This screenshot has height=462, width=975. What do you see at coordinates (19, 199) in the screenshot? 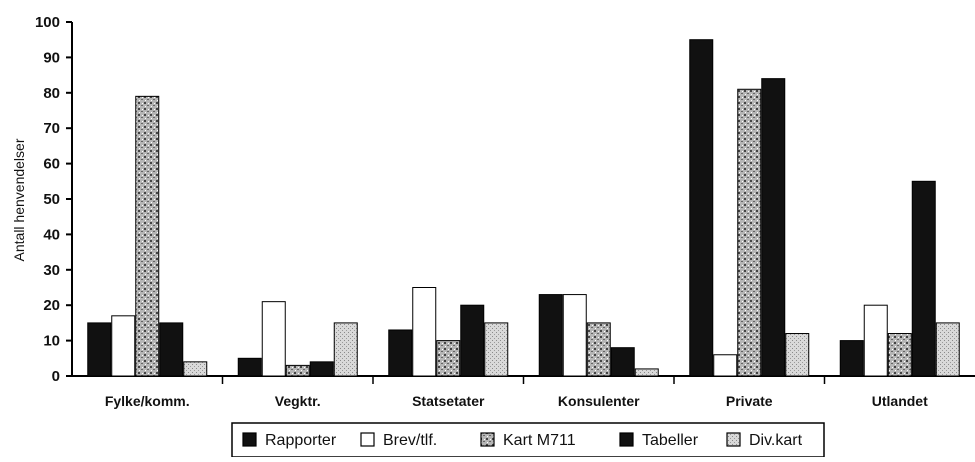
I see `y-axis-label: Antall henvendelser` at bounding box center [19, 199].